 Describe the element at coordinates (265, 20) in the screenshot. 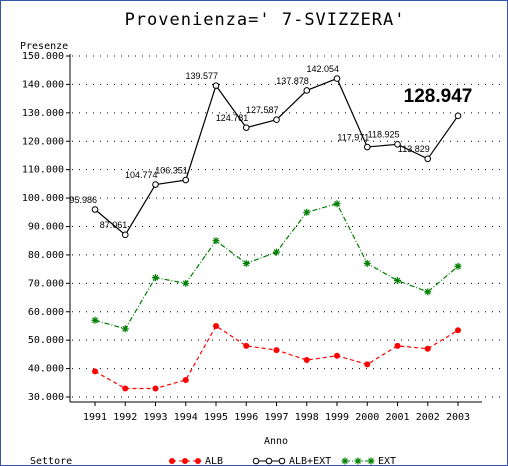

I see `chart-title: Provenienza=' 7-SVIZZERA'` at that location.